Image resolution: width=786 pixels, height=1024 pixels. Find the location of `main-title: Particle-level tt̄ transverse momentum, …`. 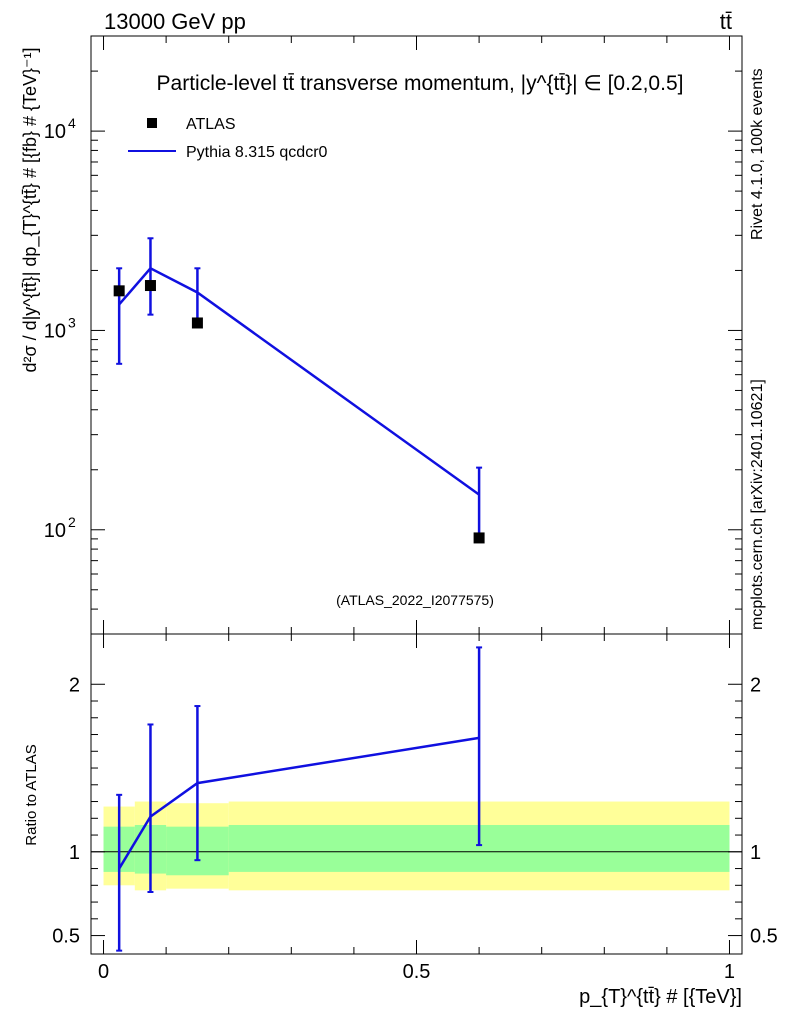

main-title: Particle-level tt̄ transverse momentum, … is located at coordinates (420, 83).